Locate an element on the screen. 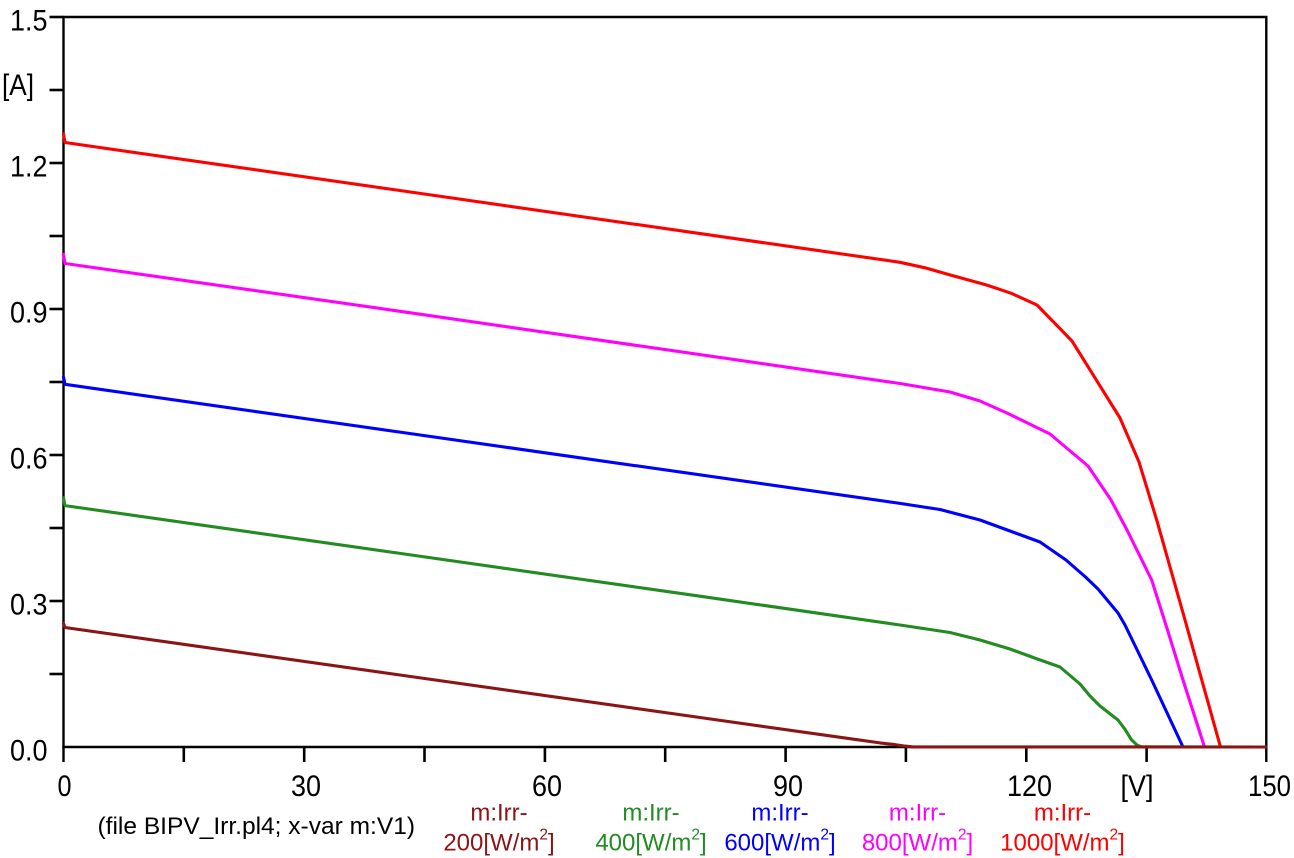  svg-text: 0.3 is located at coordinates (29, 604).